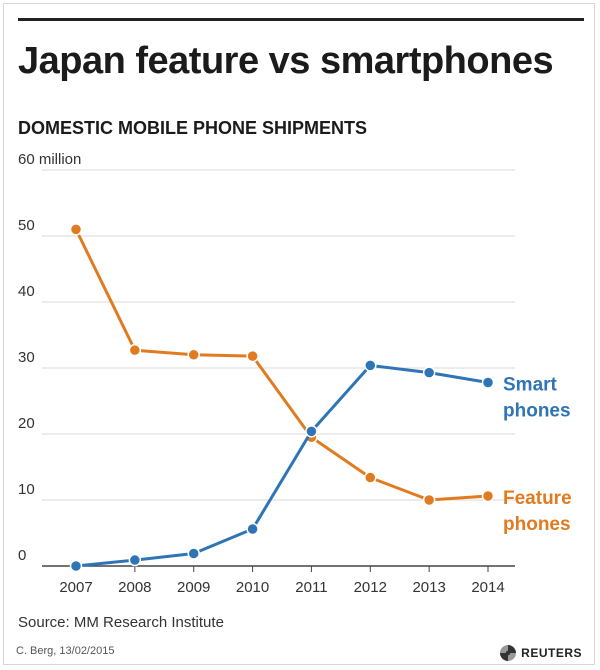 Image resolution: width=600 pixels, height=670 pixels. Describe the element at coordinates (487, 587) in the screenshot. I see `x-tick-label: 2014` at that location.